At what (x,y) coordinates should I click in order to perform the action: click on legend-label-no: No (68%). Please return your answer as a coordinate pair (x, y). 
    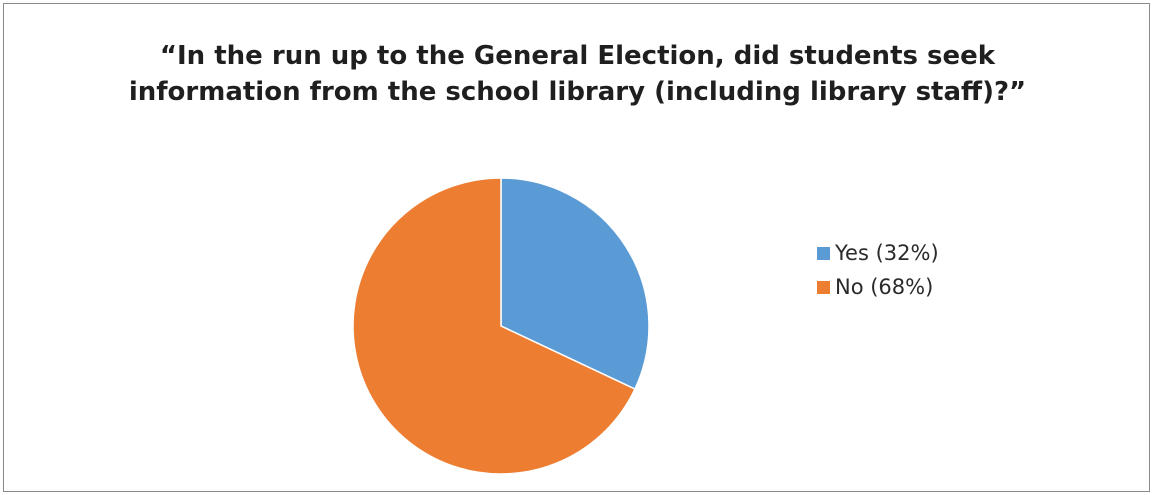
    Looking at the image, I should click on (884, 287).